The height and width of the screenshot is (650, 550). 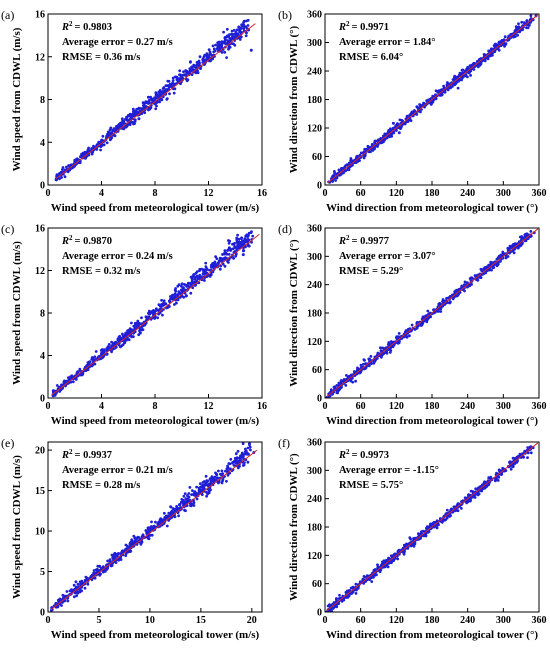 I want to click on plot-frame, so click(x=155, y=527).